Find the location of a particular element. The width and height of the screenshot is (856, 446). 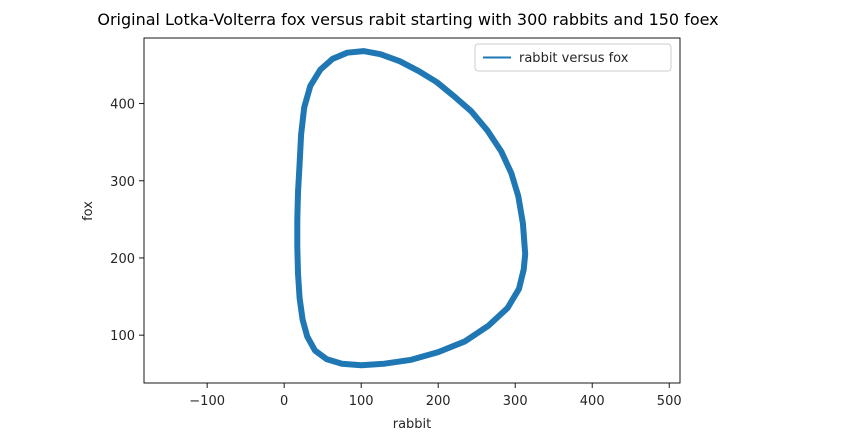

x-axis: −100 0 100 200 300 400 500 is located at coordinates (435, 396).